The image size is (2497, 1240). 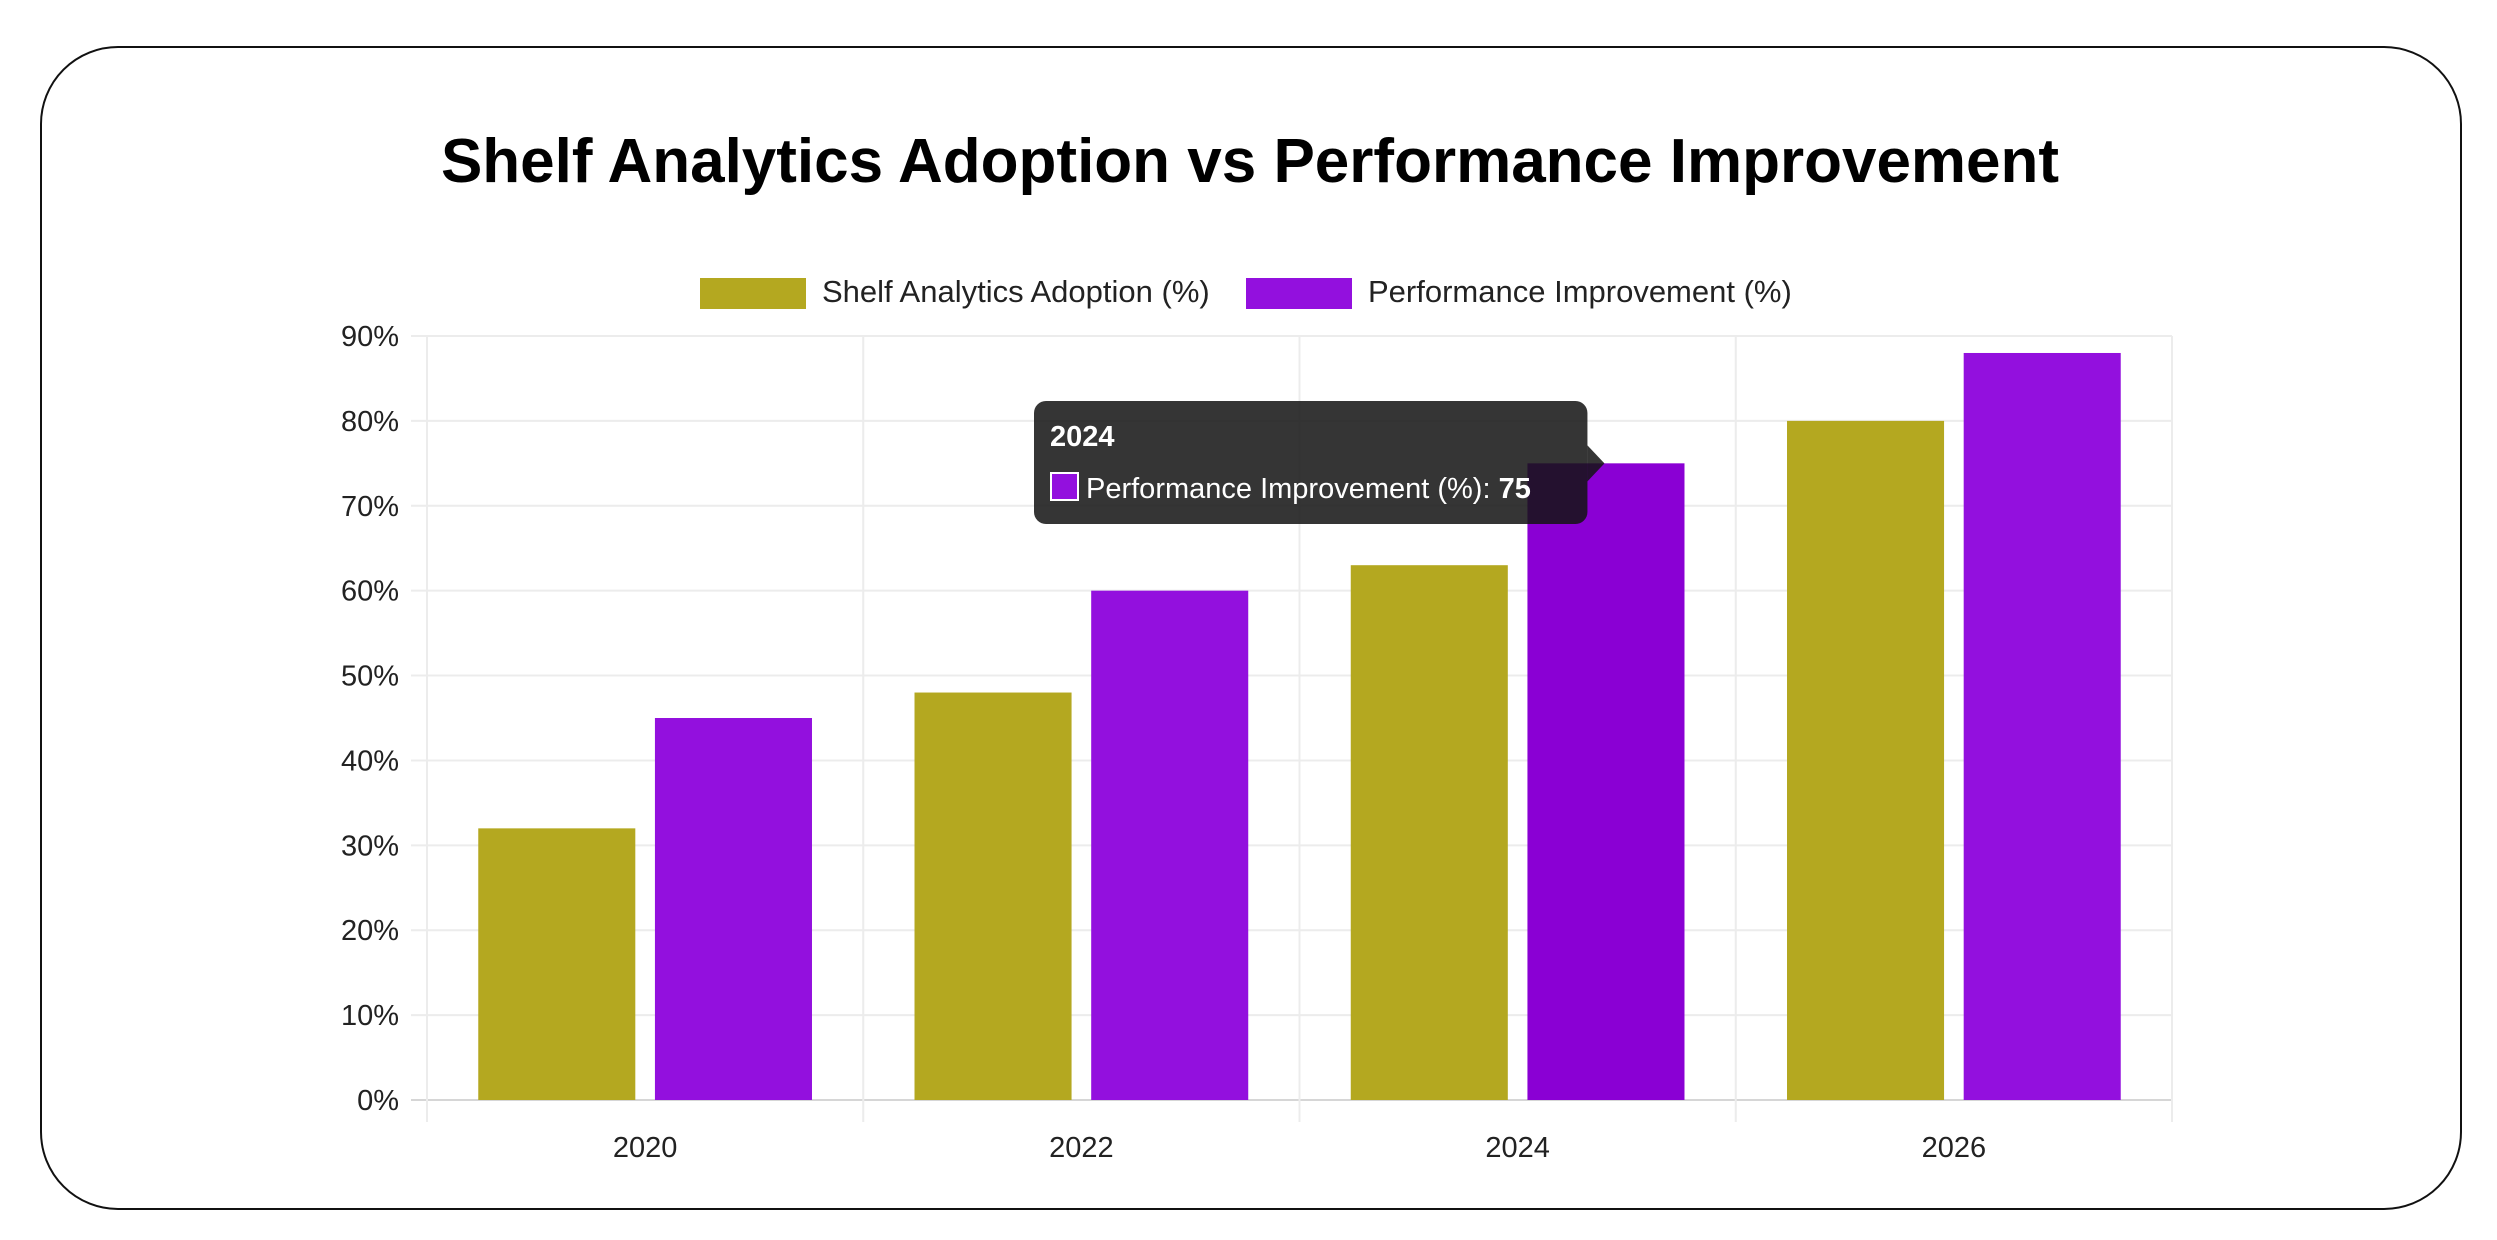 I want to click on bar-adoption-2024, so click(x=1429, y=832).